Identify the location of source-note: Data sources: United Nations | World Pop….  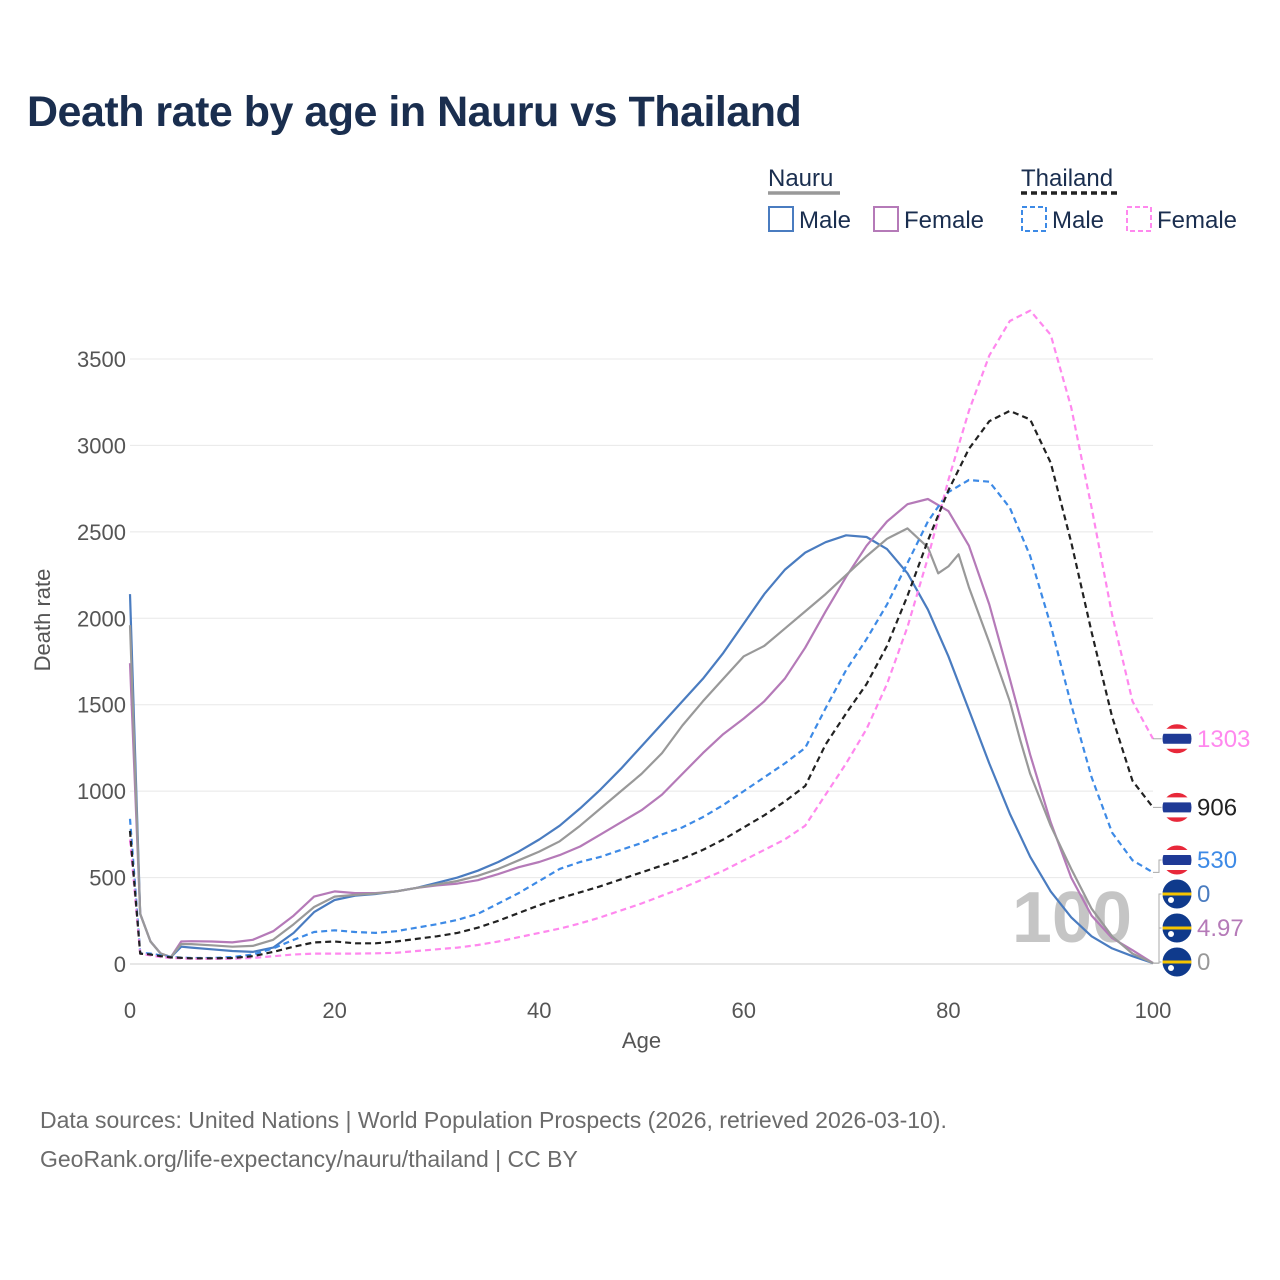
(493, 1120).